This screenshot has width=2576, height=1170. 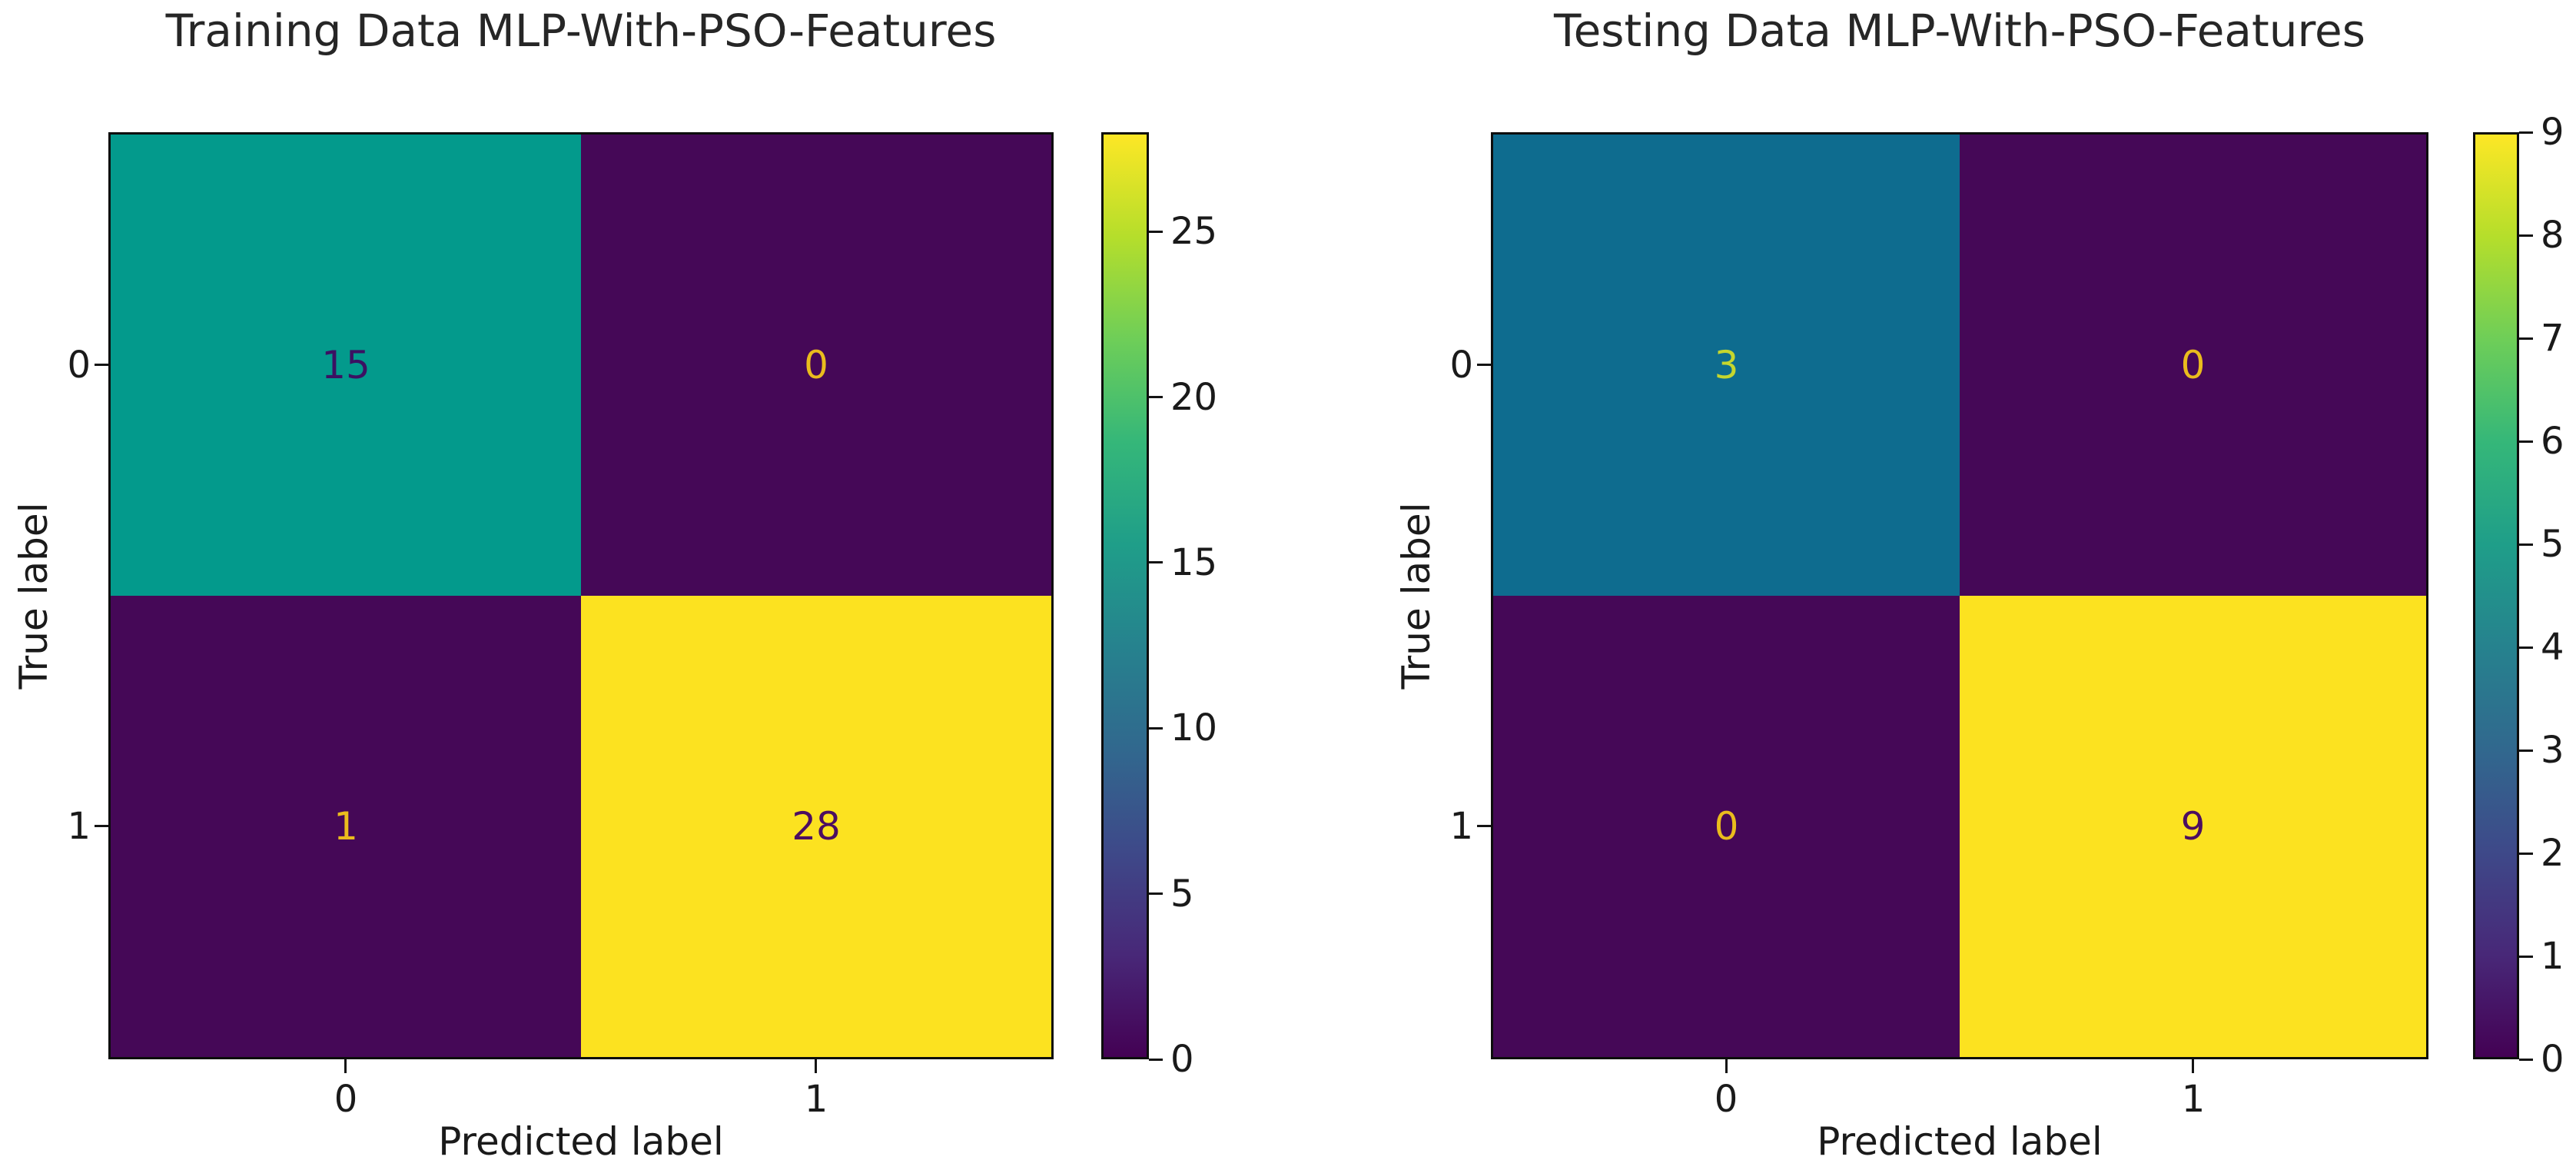 I want to click on training-cell-true0-pred0: 15, so click(x=346, y=365).